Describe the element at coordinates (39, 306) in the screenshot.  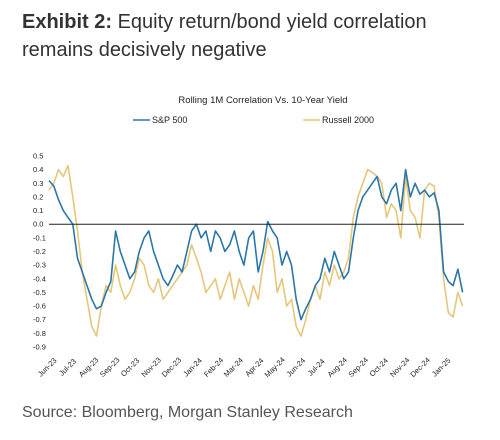
I see `y-tick-label: -0.6` at that location.